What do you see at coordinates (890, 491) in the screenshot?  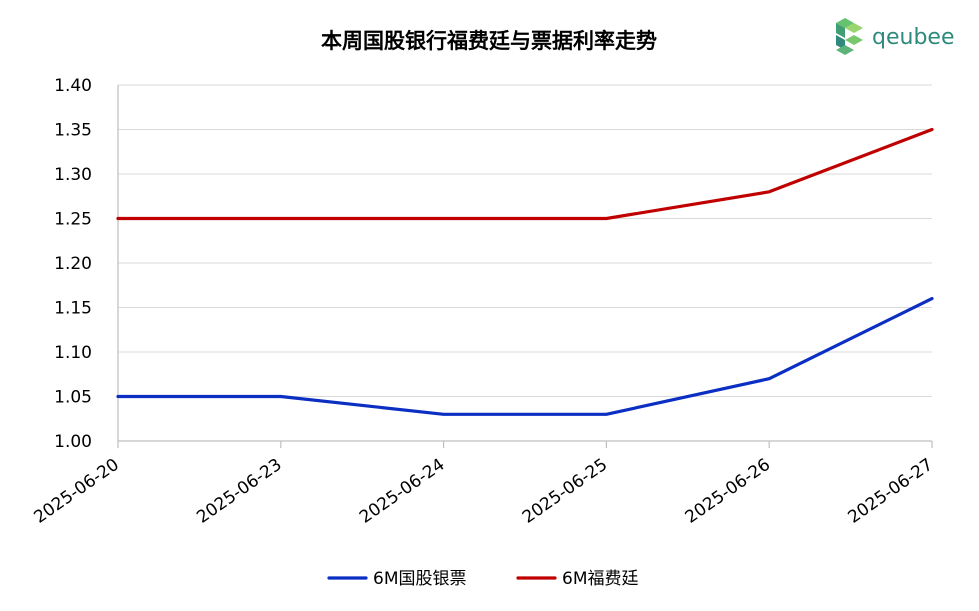 I see `x-tick-label: 2025-06-27` at bounding box center [890, 491].